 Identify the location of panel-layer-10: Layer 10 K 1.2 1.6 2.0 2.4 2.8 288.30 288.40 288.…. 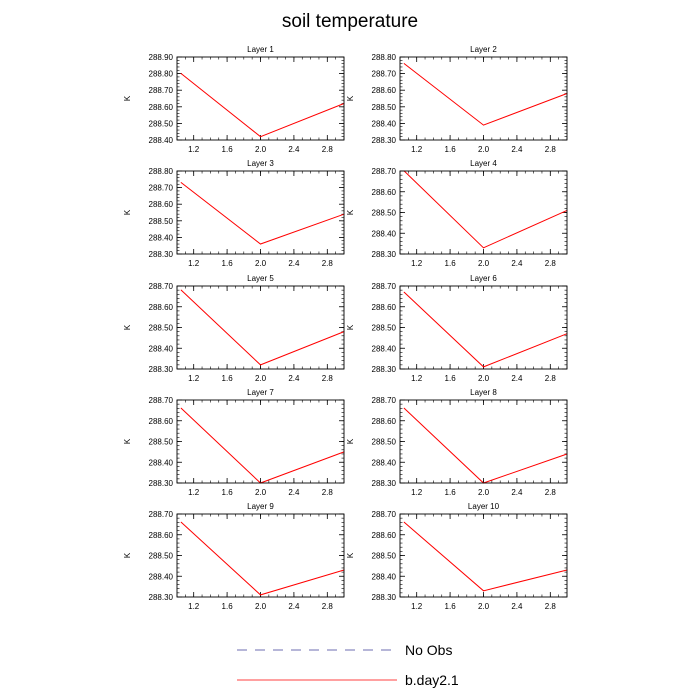
(457, 556).